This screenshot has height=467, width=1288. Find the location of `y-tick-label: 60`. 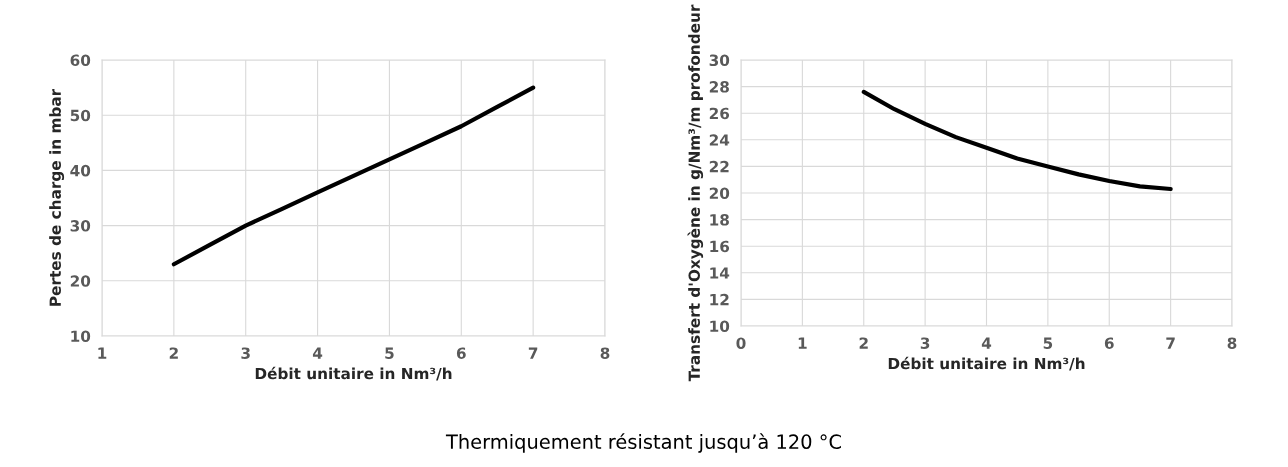

y-tick-label: 60 is located at coordinates (80, 60).